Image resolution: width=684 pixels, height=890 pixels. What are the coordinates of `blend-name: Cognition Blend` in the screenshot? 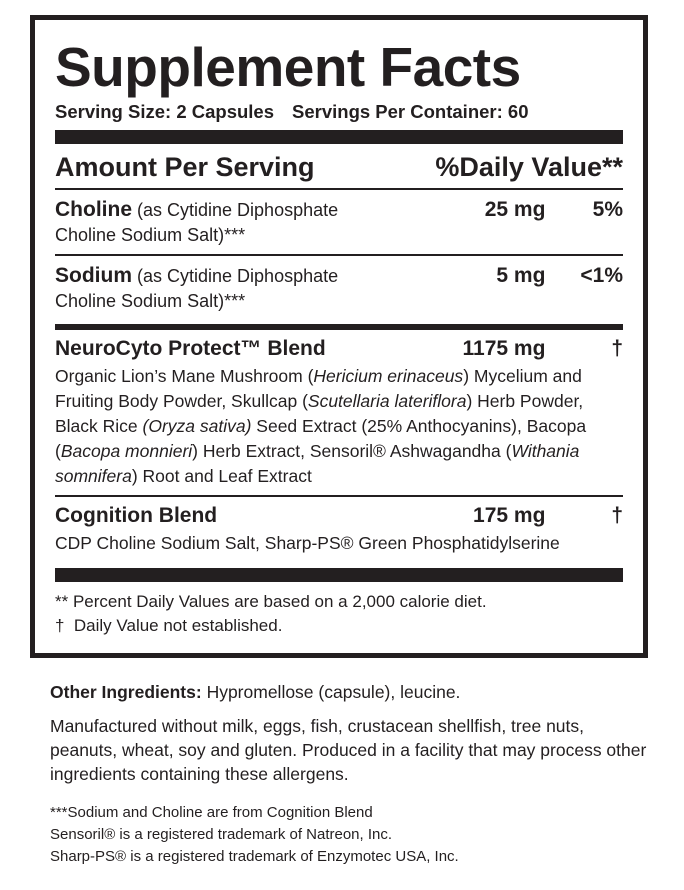 It's located at (136, 515).